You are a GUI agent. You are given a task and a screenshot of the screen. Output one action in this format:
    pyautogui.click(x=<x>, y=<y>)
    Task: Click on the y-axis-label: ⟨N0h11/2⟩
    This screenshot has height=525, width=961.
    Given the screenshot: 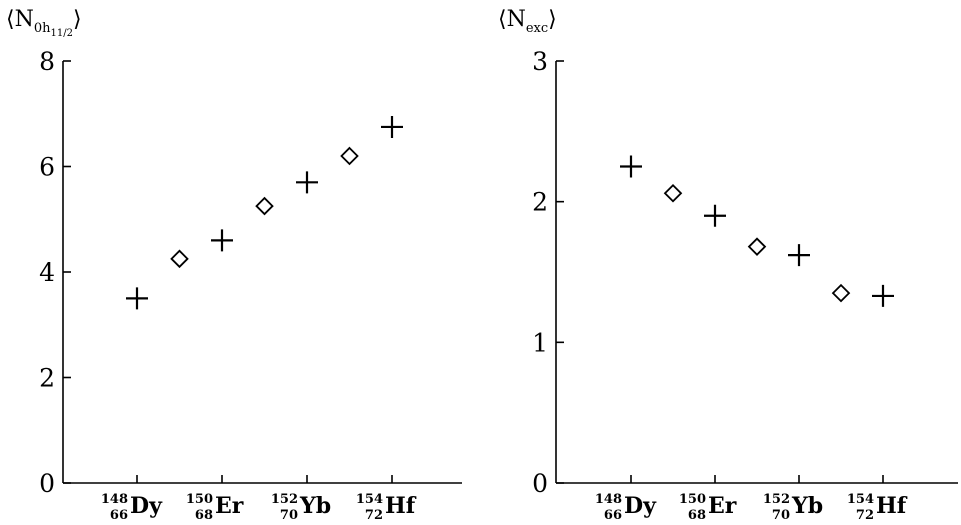 What is the action you would take?
    pyautogui.click(x=44, y=23)
    